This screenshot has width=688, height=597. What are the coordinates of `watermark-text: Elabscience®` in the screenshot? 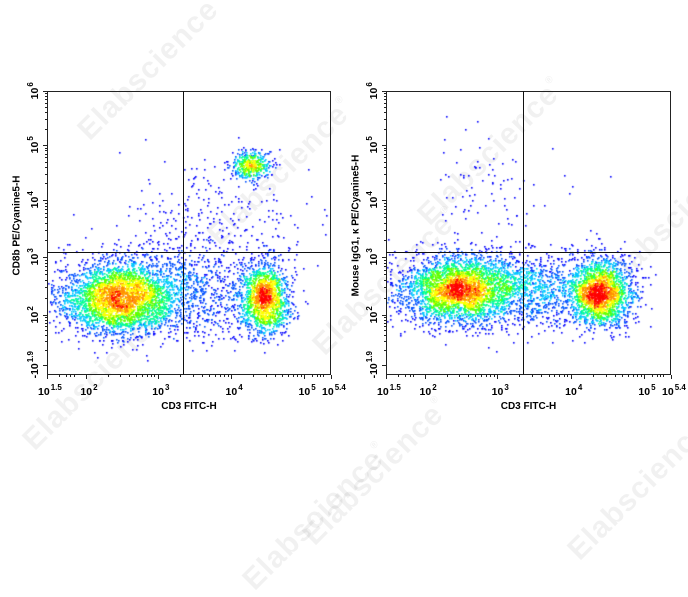 It's located at (624, 489).